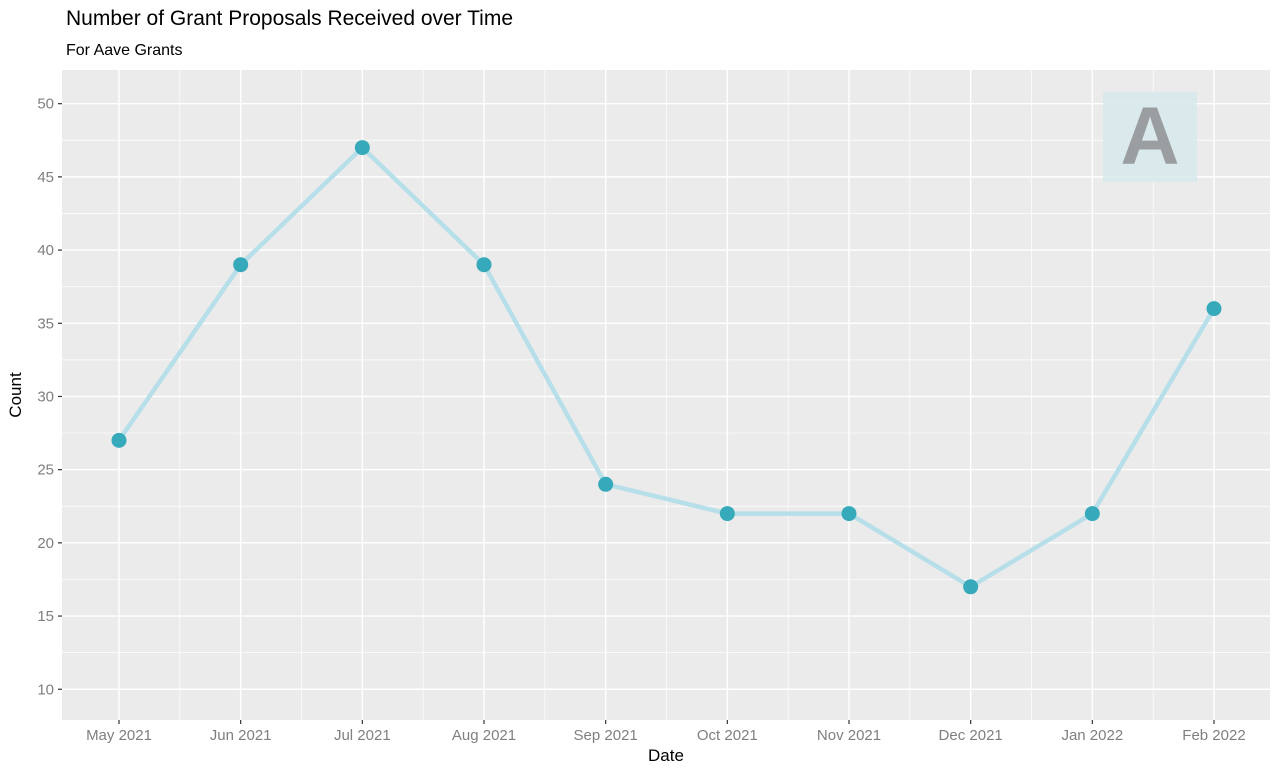  I want to click on y-axis-title: Count, so click(15, 395).